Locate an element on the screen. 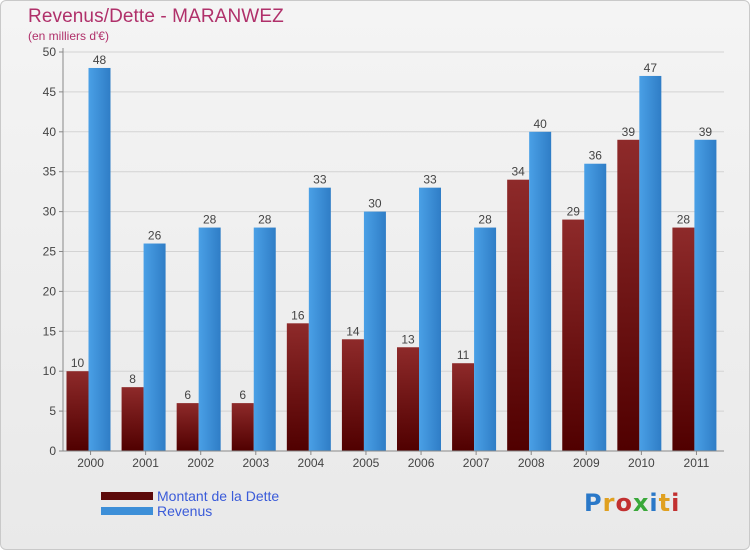 The height and width of the screenshot is (550, 750). data-label: 14 is located at coordinates (353, 331).